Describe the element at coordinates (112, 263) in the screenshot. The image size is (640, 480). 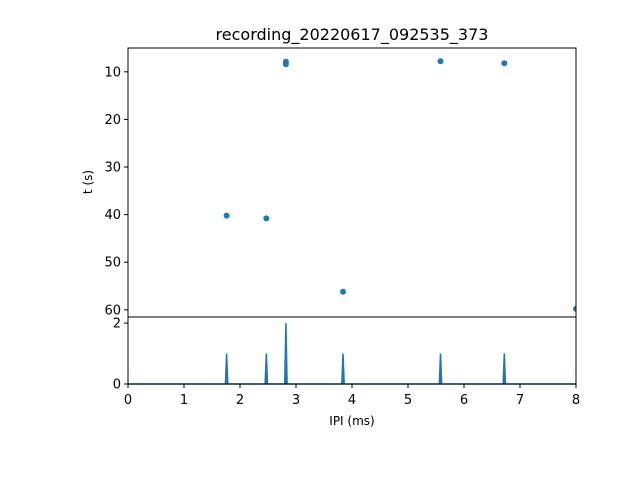
I see `y-tick-label: 50` at that location.